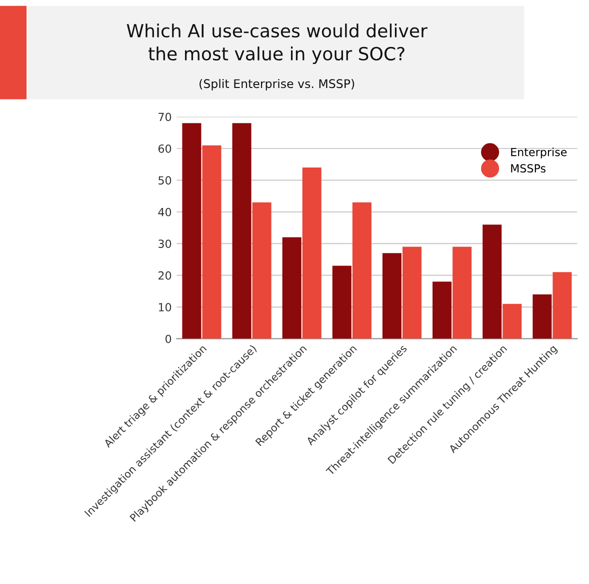  I want to click on y-tick-label: 40, so click(165, 212).